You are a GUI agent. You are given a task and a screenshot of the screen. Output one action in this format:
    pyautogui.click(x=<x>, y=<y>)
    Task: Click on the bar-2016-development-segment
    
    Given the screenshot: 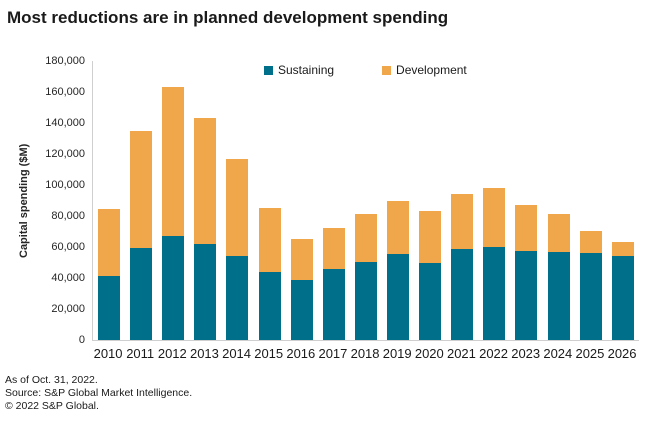 What is the action you would take?
    pyautogui.click(x=301, y=260)
    